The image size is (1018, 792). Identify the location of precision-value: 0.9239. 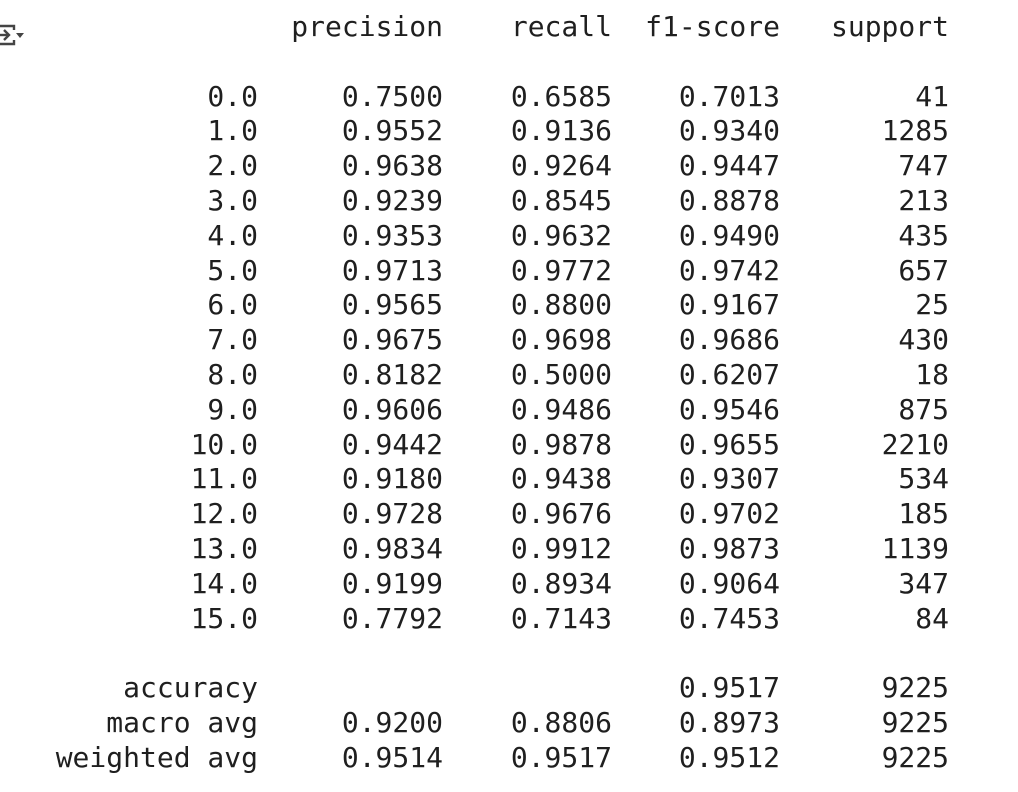
(392, 200).